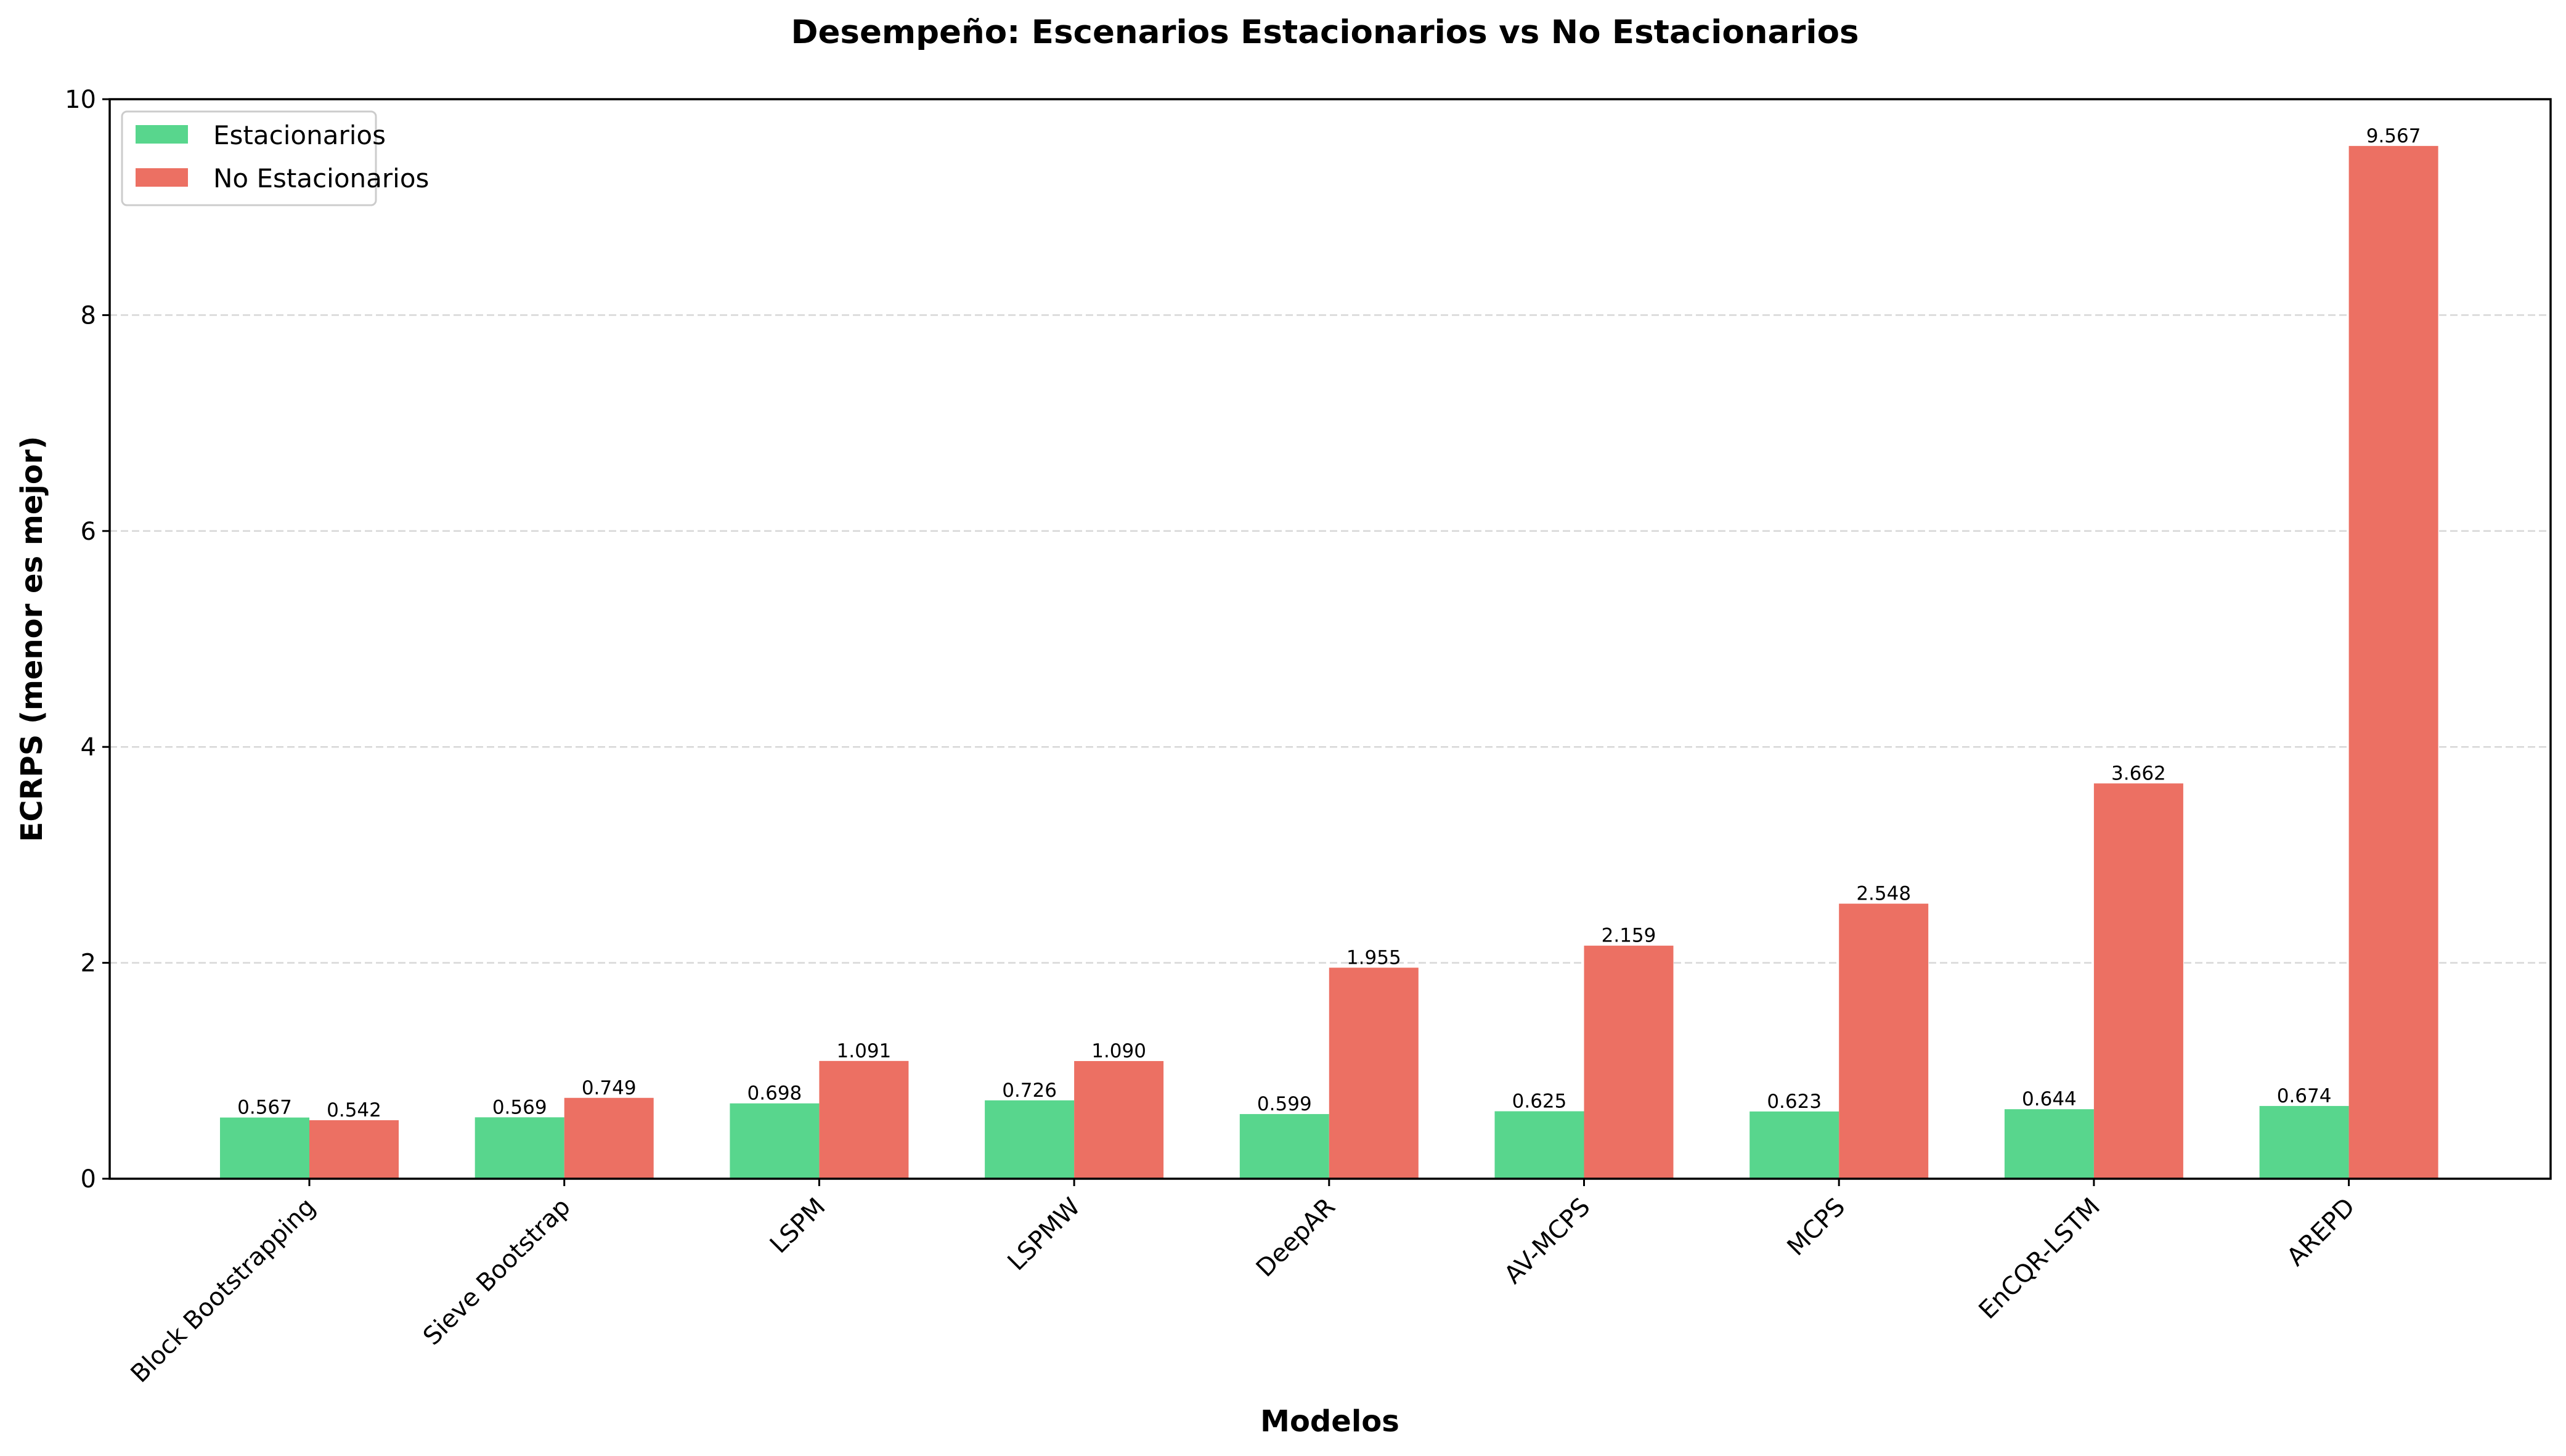  Describe the element at coordinates (1883, 894) in the screenshot. I see `bar-value-label: 2.548` at that location.